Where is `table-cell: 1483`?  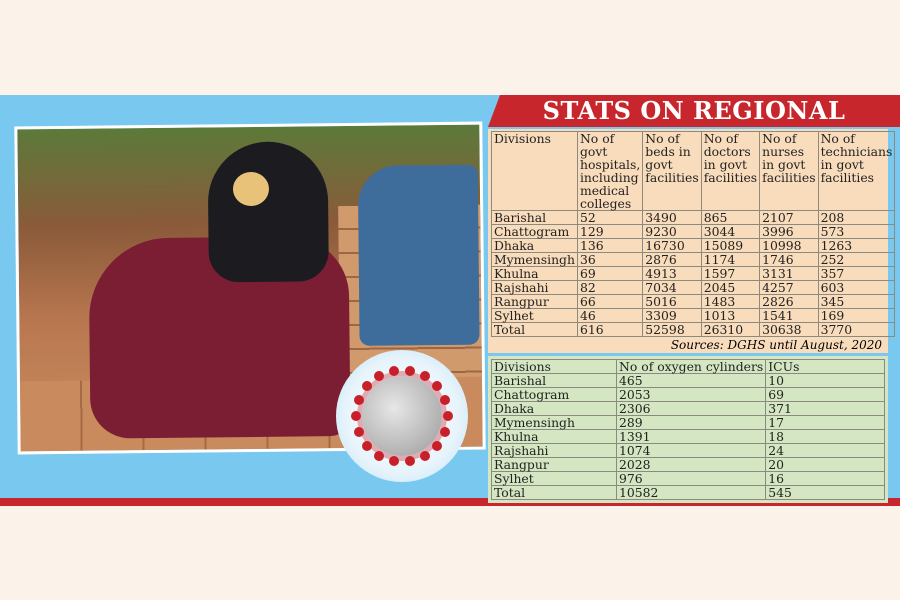
table-cell: 1483 is located at coordinates (730, 301).